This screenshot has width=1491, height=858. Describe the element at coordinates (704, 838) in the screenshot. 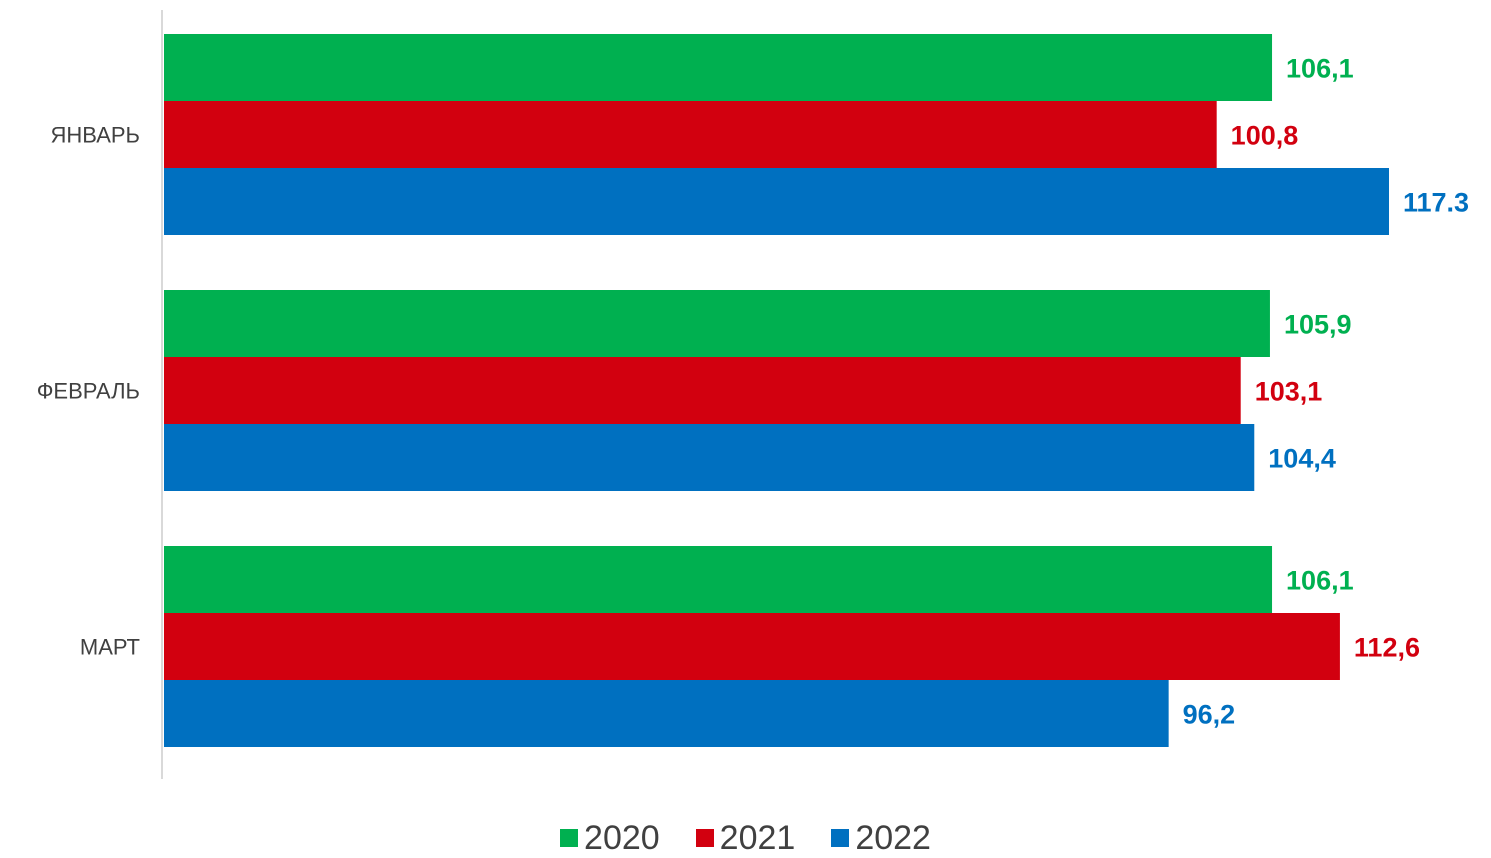

I see `legend-swatch-2021` at that location.